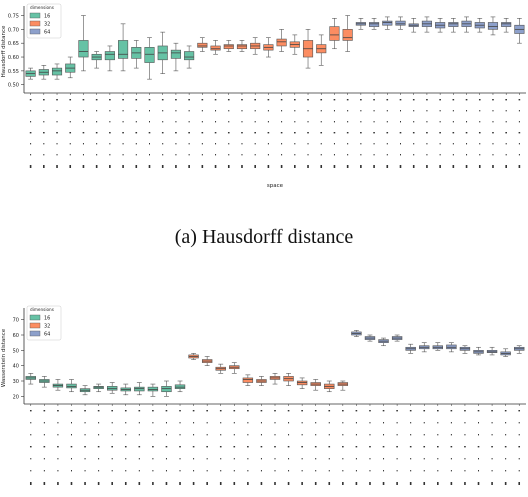 The height and width of the screenshot is (497, 528). I want to click on legend: dimensions 16 32 64, so click(44, 323).